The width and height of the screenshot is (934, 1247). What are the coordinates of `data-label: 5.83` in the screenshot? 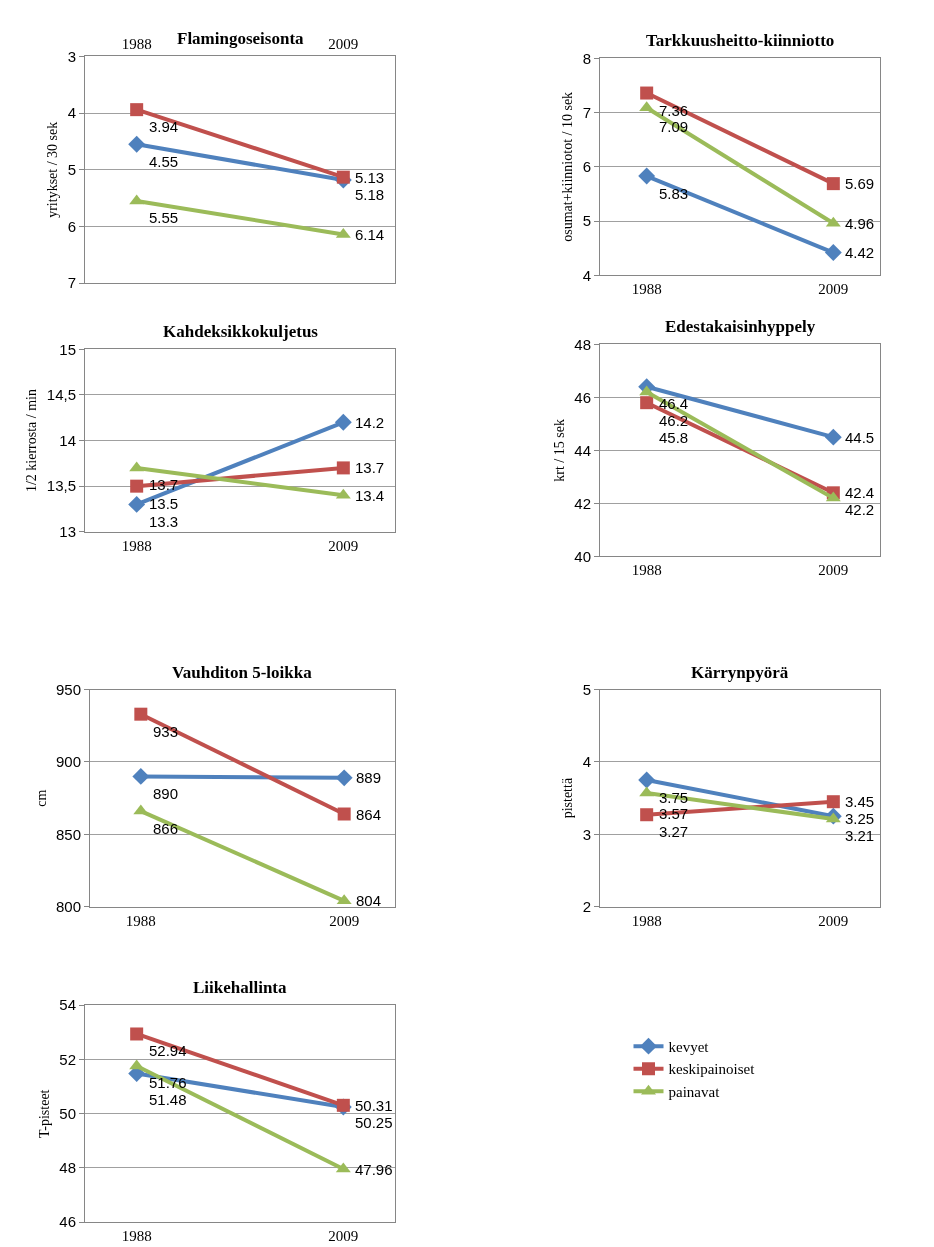 It's located at (674, 193).